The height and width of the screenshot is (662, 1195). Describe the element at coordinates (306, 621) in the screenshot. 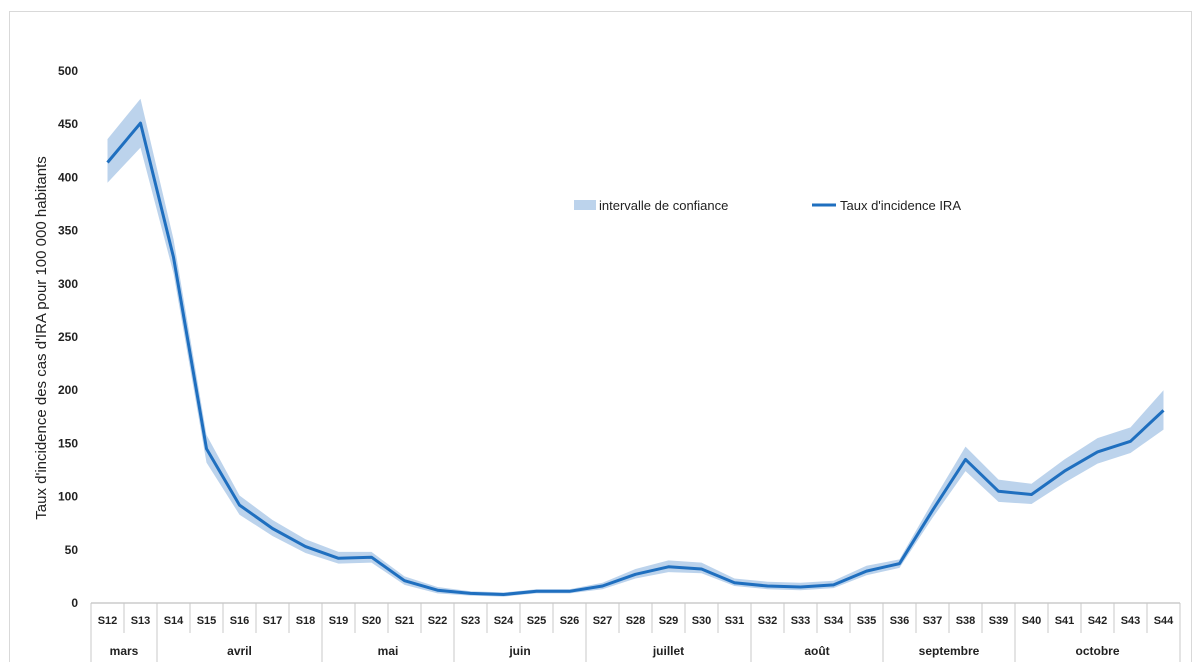

I see `x-tick-label: S18` at that location.